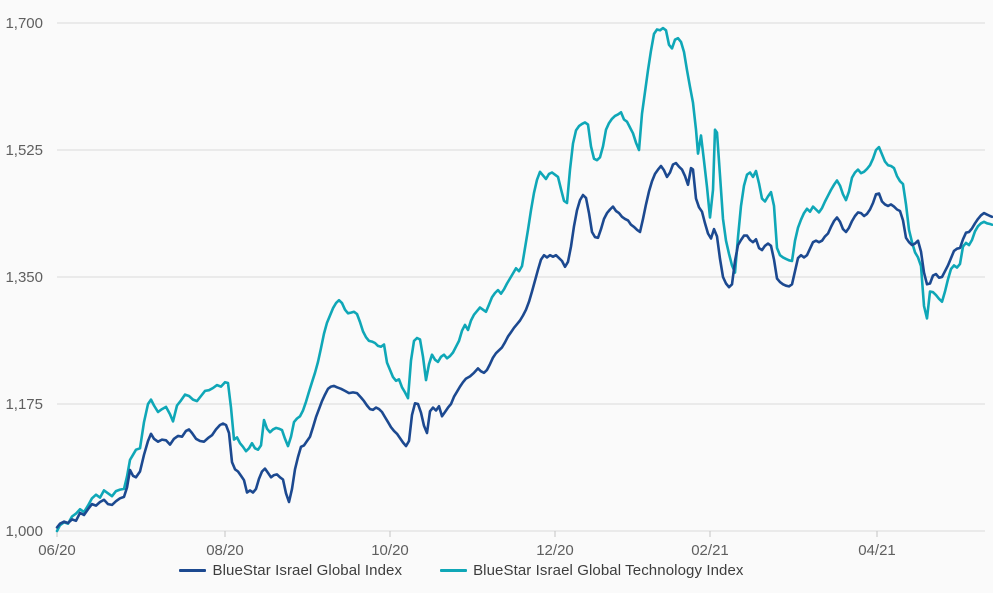  What do you see at coordinates (877, 550) in the screenshot?
I see `x-axis-tick-label: 04/21` at bounding box center [877, 550].